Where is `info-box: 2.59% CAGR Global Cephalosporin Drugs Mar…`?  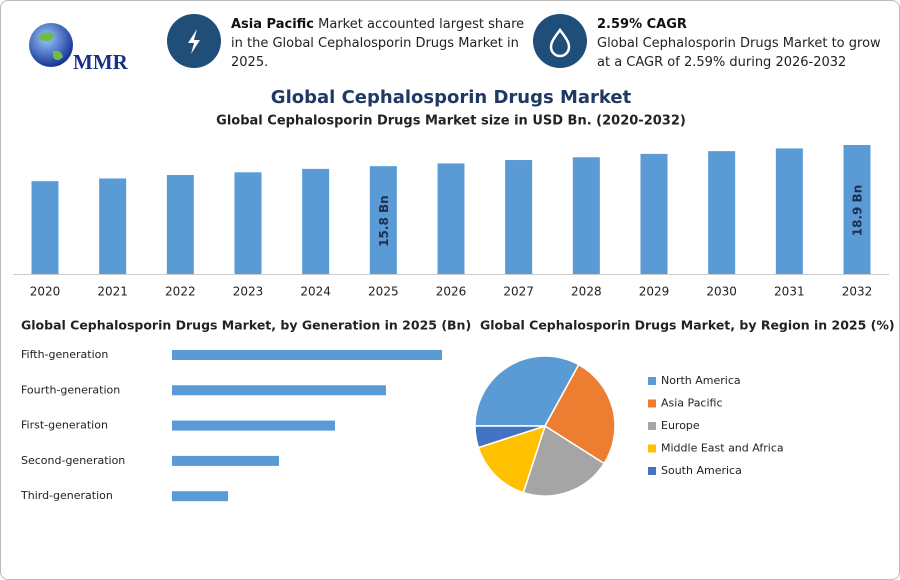 info-box: 2.59% CAGR Global Cephalosporin Drugs Mar… is located at coordinates (744, 43).